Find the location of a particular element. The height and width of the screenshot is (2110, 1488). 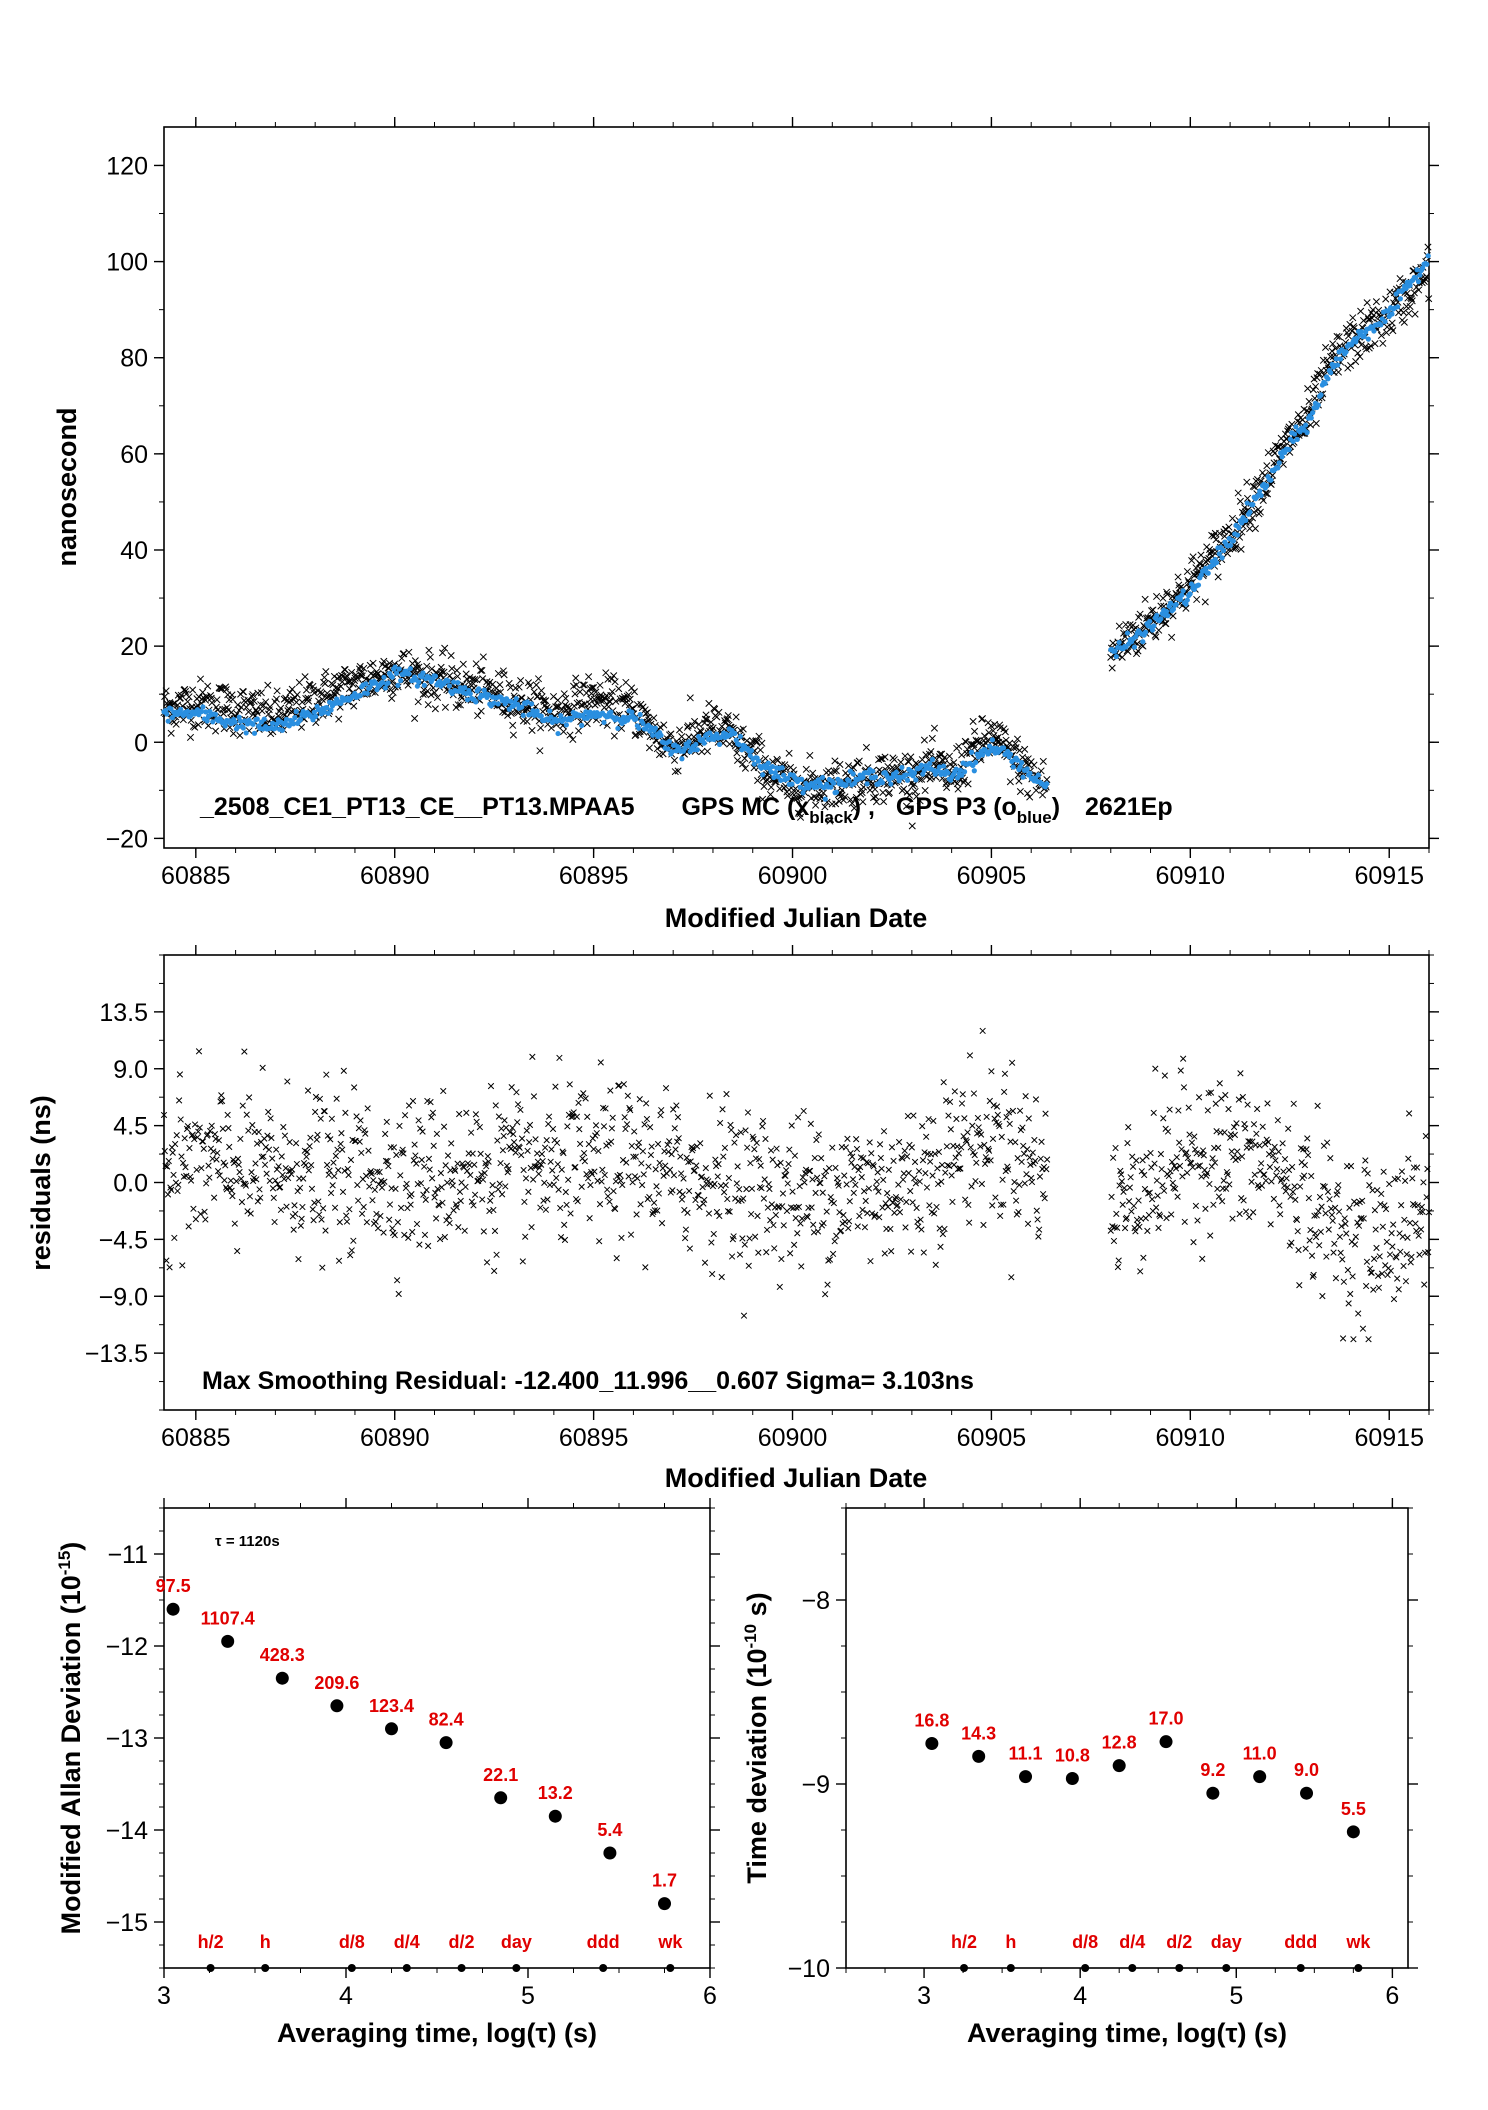

y-tick-label: −11 is located at coordinates (127, 1555).